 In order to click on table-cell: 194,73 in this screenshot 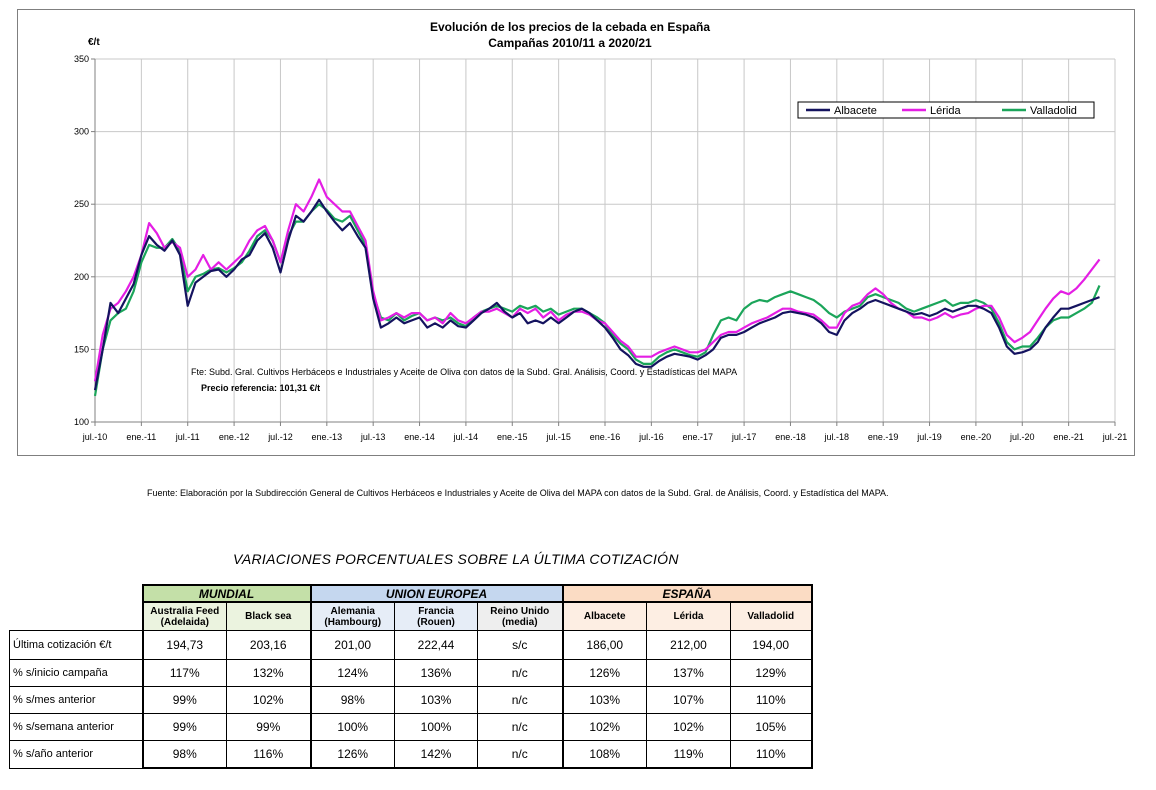, I will do `click(184, 645)`.